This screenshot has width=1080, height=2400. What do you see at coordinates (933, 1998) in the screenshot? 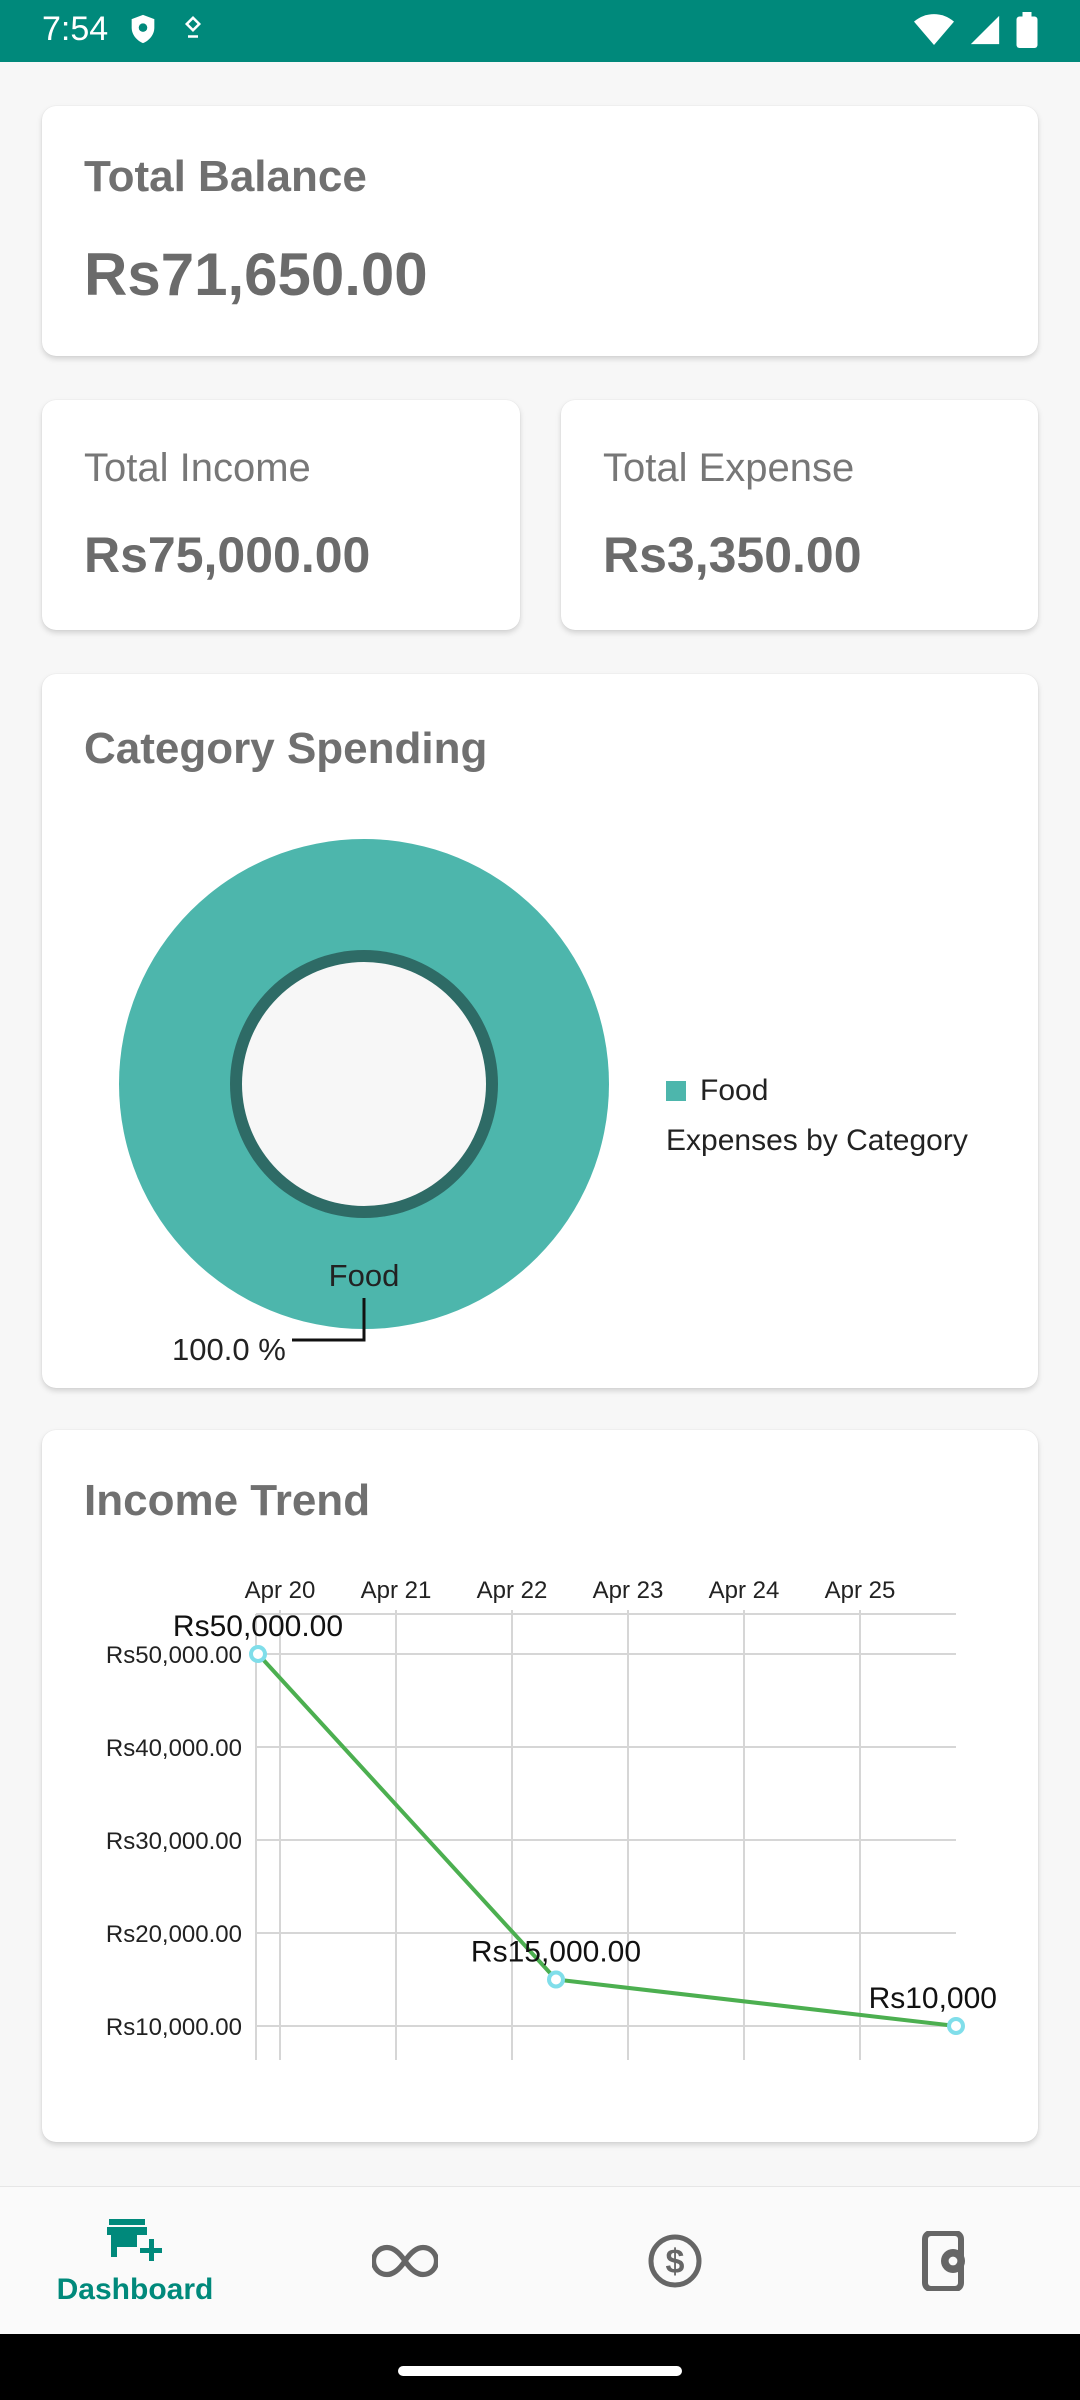
I see `data-label: Rs10,000` at bounding box center [933, 1998].